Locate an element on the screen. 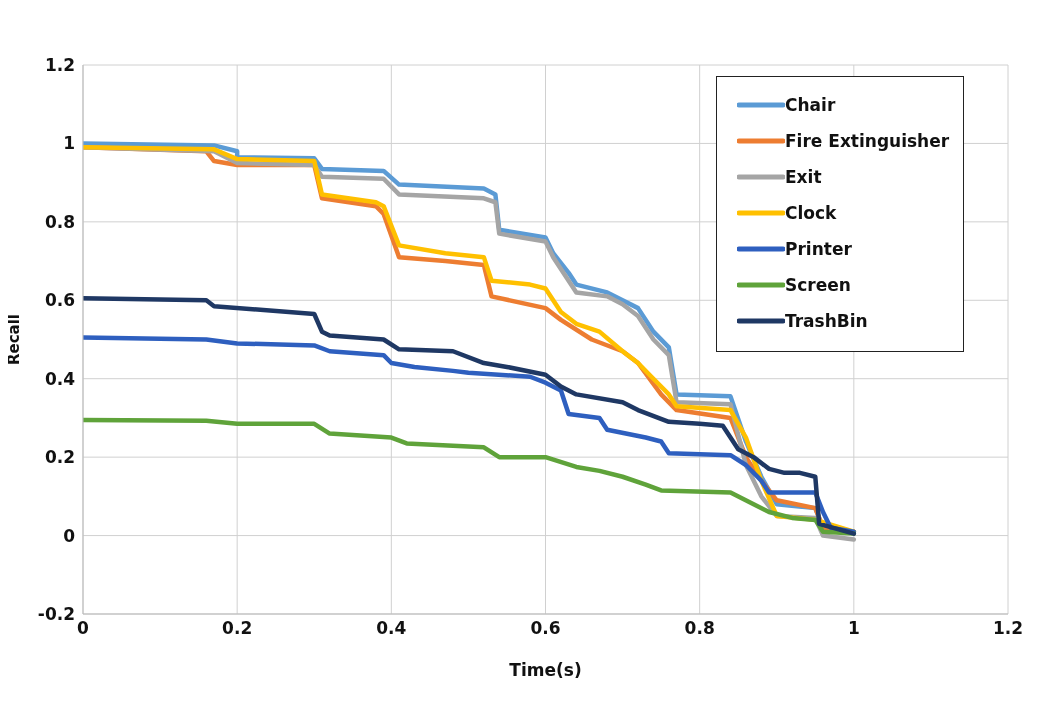 This screenshot has height=712, width=1046. y-axis-title: Recall is located at coordinates (14, 339).